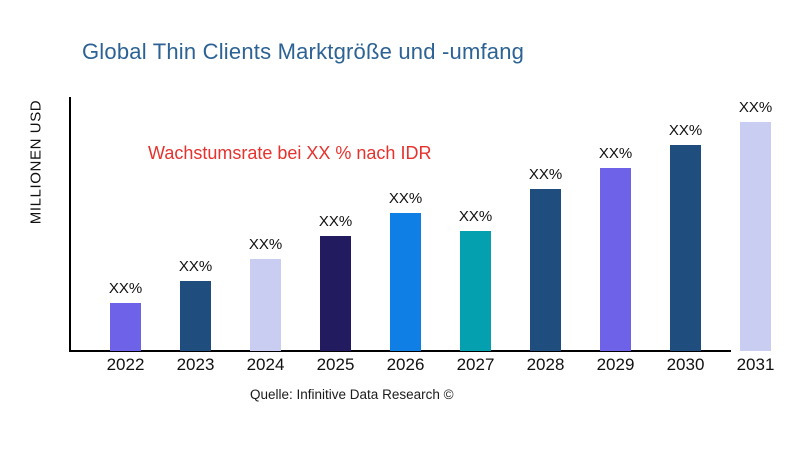 The width and height of the screenshot is (800, 450). Describe the element at coordinates (475, 216) in the screenshot. I see `bar-value-label-2027: XX%` at that location.